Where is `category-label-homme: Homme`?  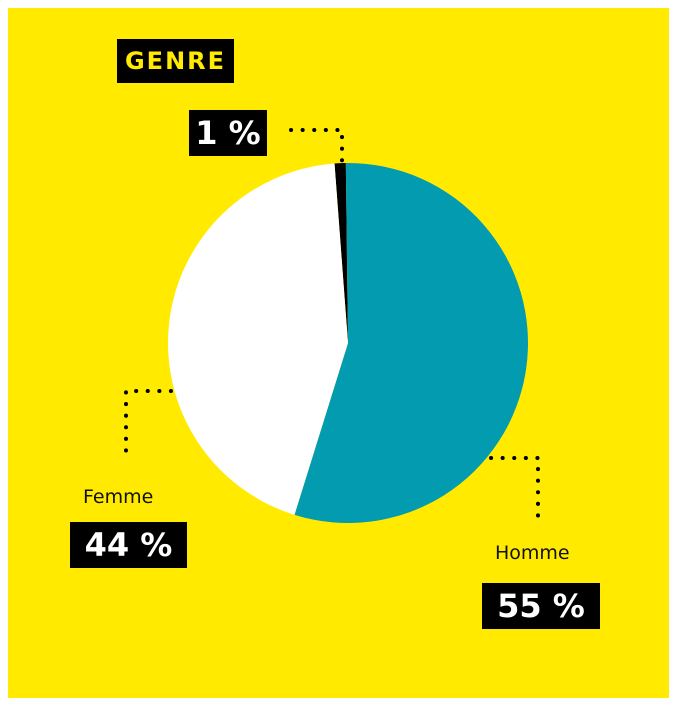
category-label-homme: Homme is located at coordinates (532, 553).